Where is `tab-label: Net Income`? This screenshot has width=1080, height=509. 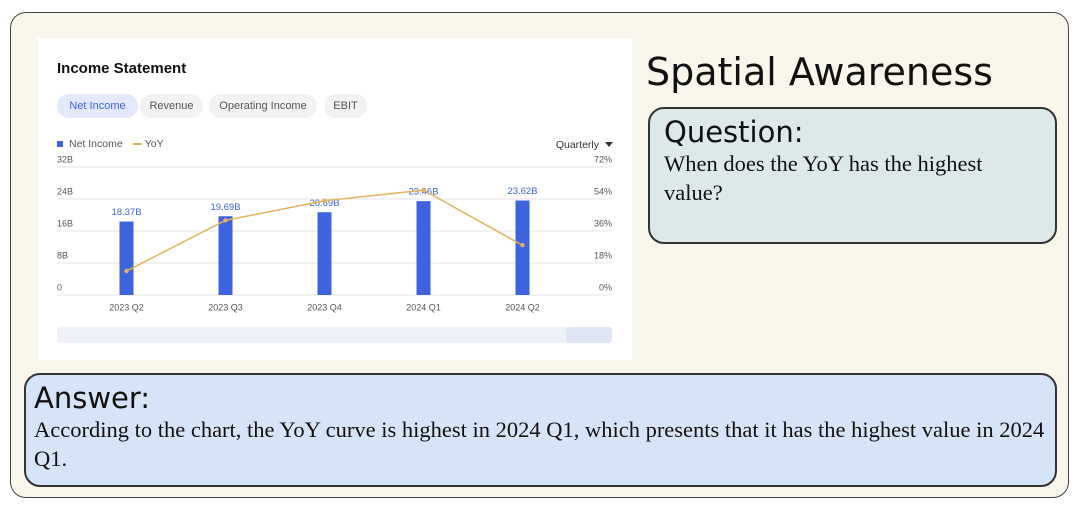
tab-label: Net Income is located at coordinates (97, 106).